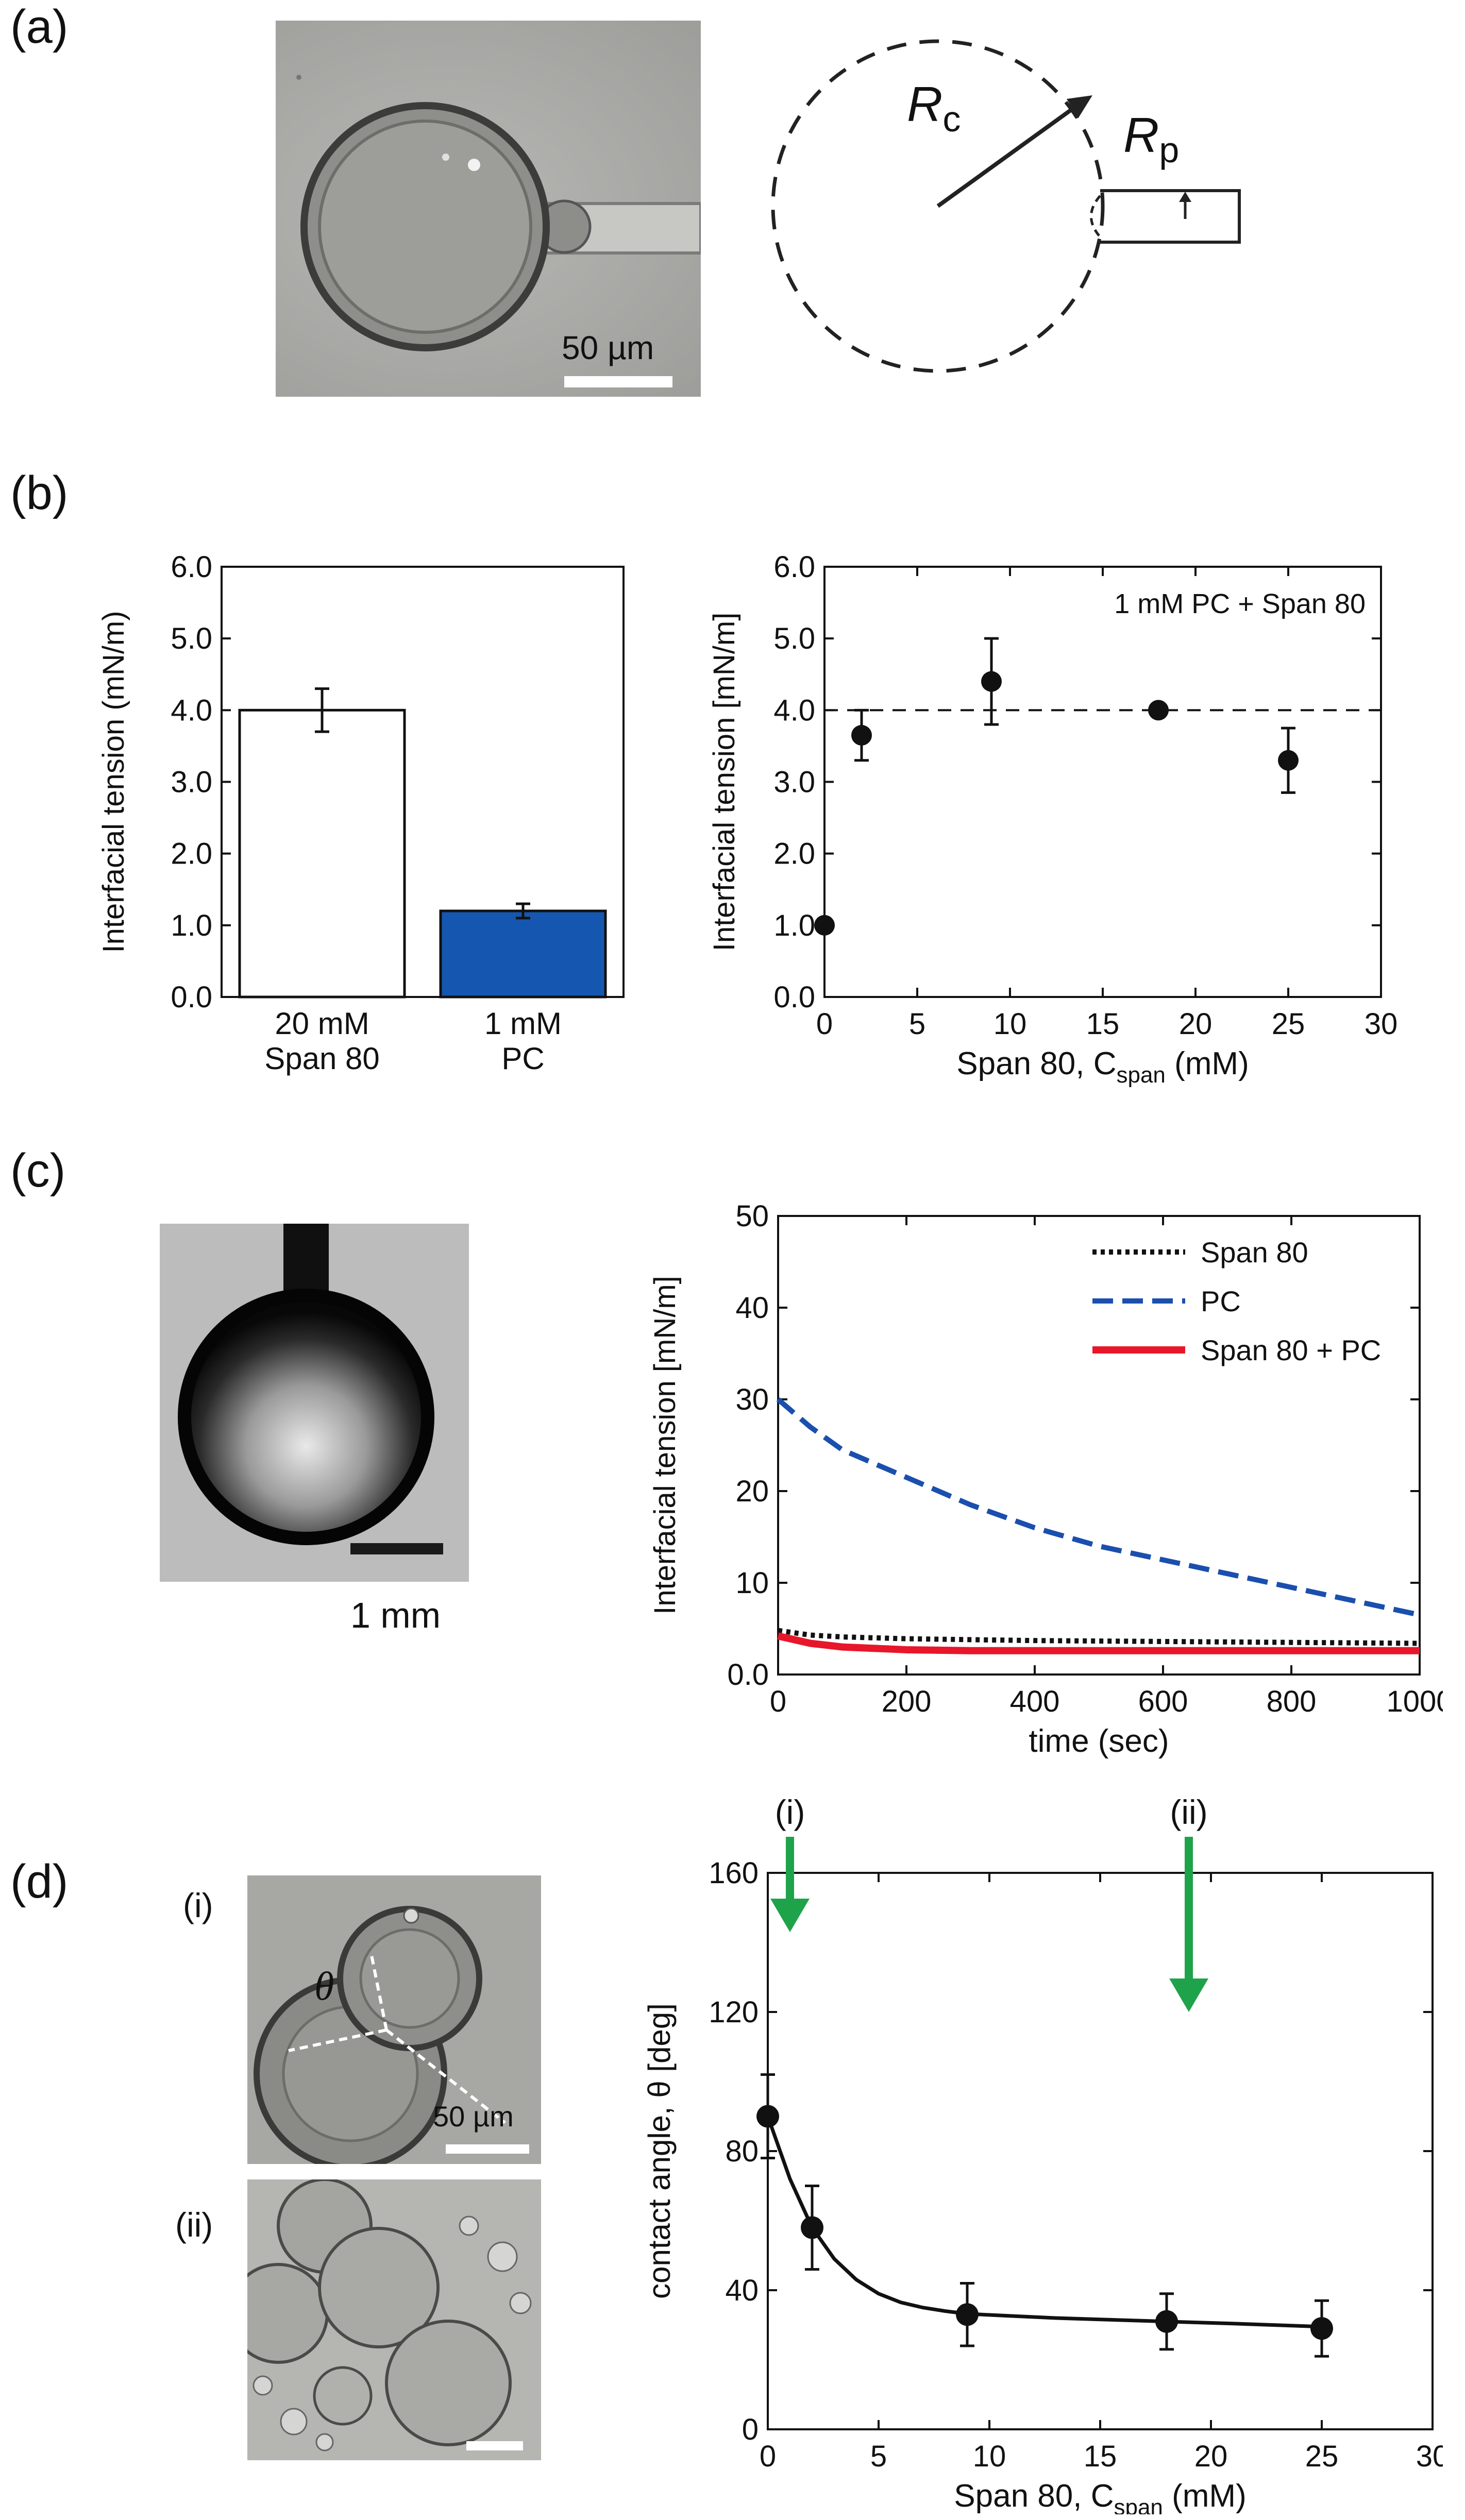 The image size is (1465, 2520). What do you see at coordinates (39, 27) in the screenshot?
I see `panel-label-a: (a)` at bounding box center [39, 27].